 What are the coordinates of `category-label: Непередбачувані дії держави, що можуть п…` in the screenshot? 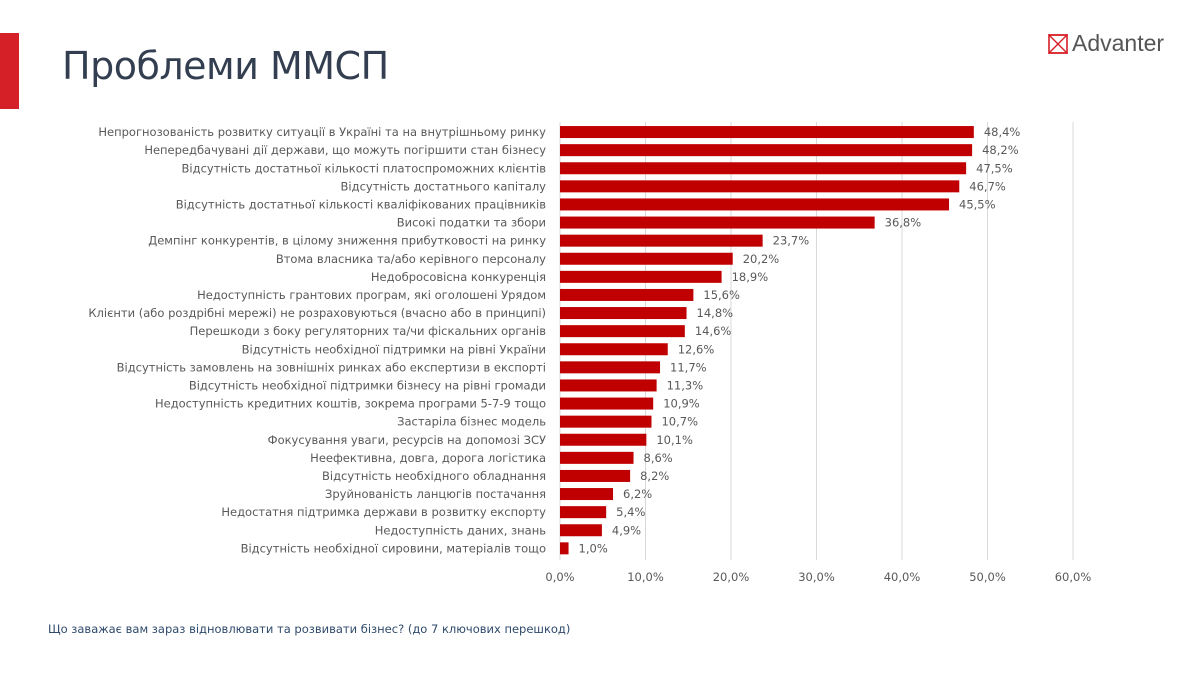 It's located at (345, 150).